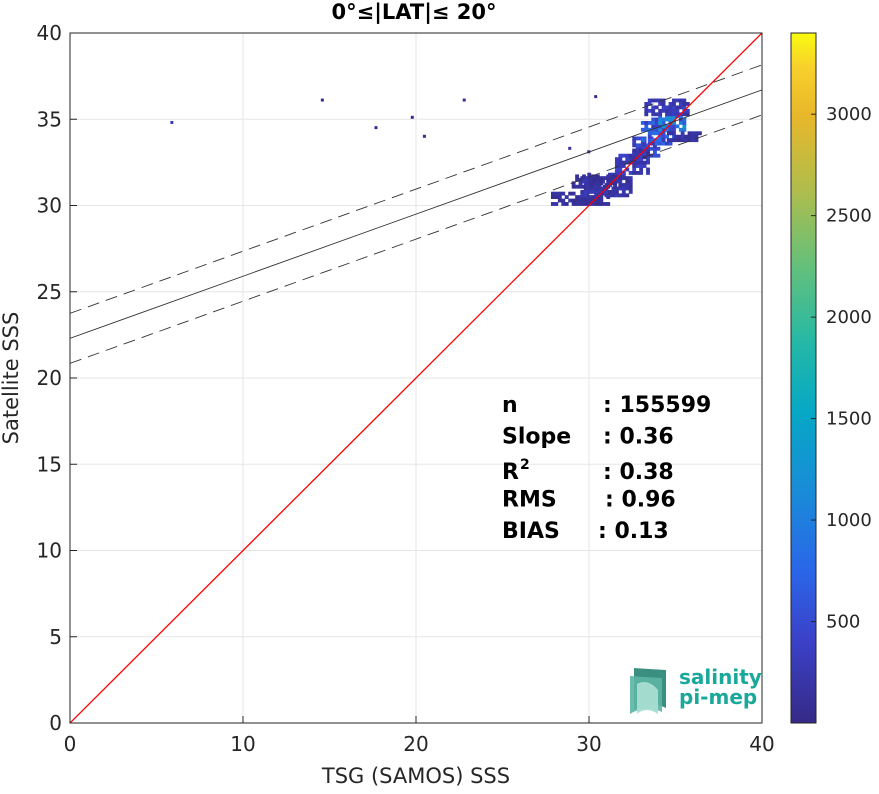  What do you see at coordinates (419, 736) in the screenshot?
I see `x-axis-ticks: 0 10 20 30 40` at bounding box center [419, 736].